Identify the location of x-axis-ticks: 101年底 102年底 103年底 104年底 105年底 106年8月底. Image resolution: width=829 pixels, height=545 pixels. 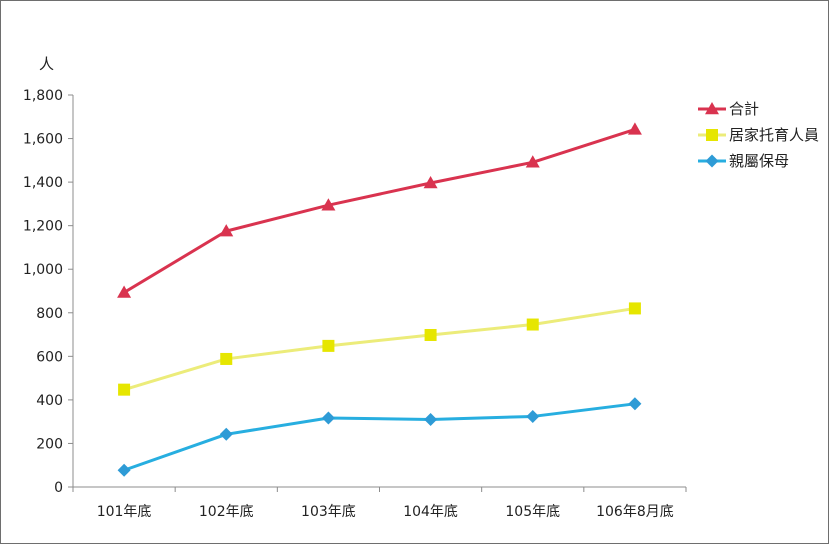
(379, 503).